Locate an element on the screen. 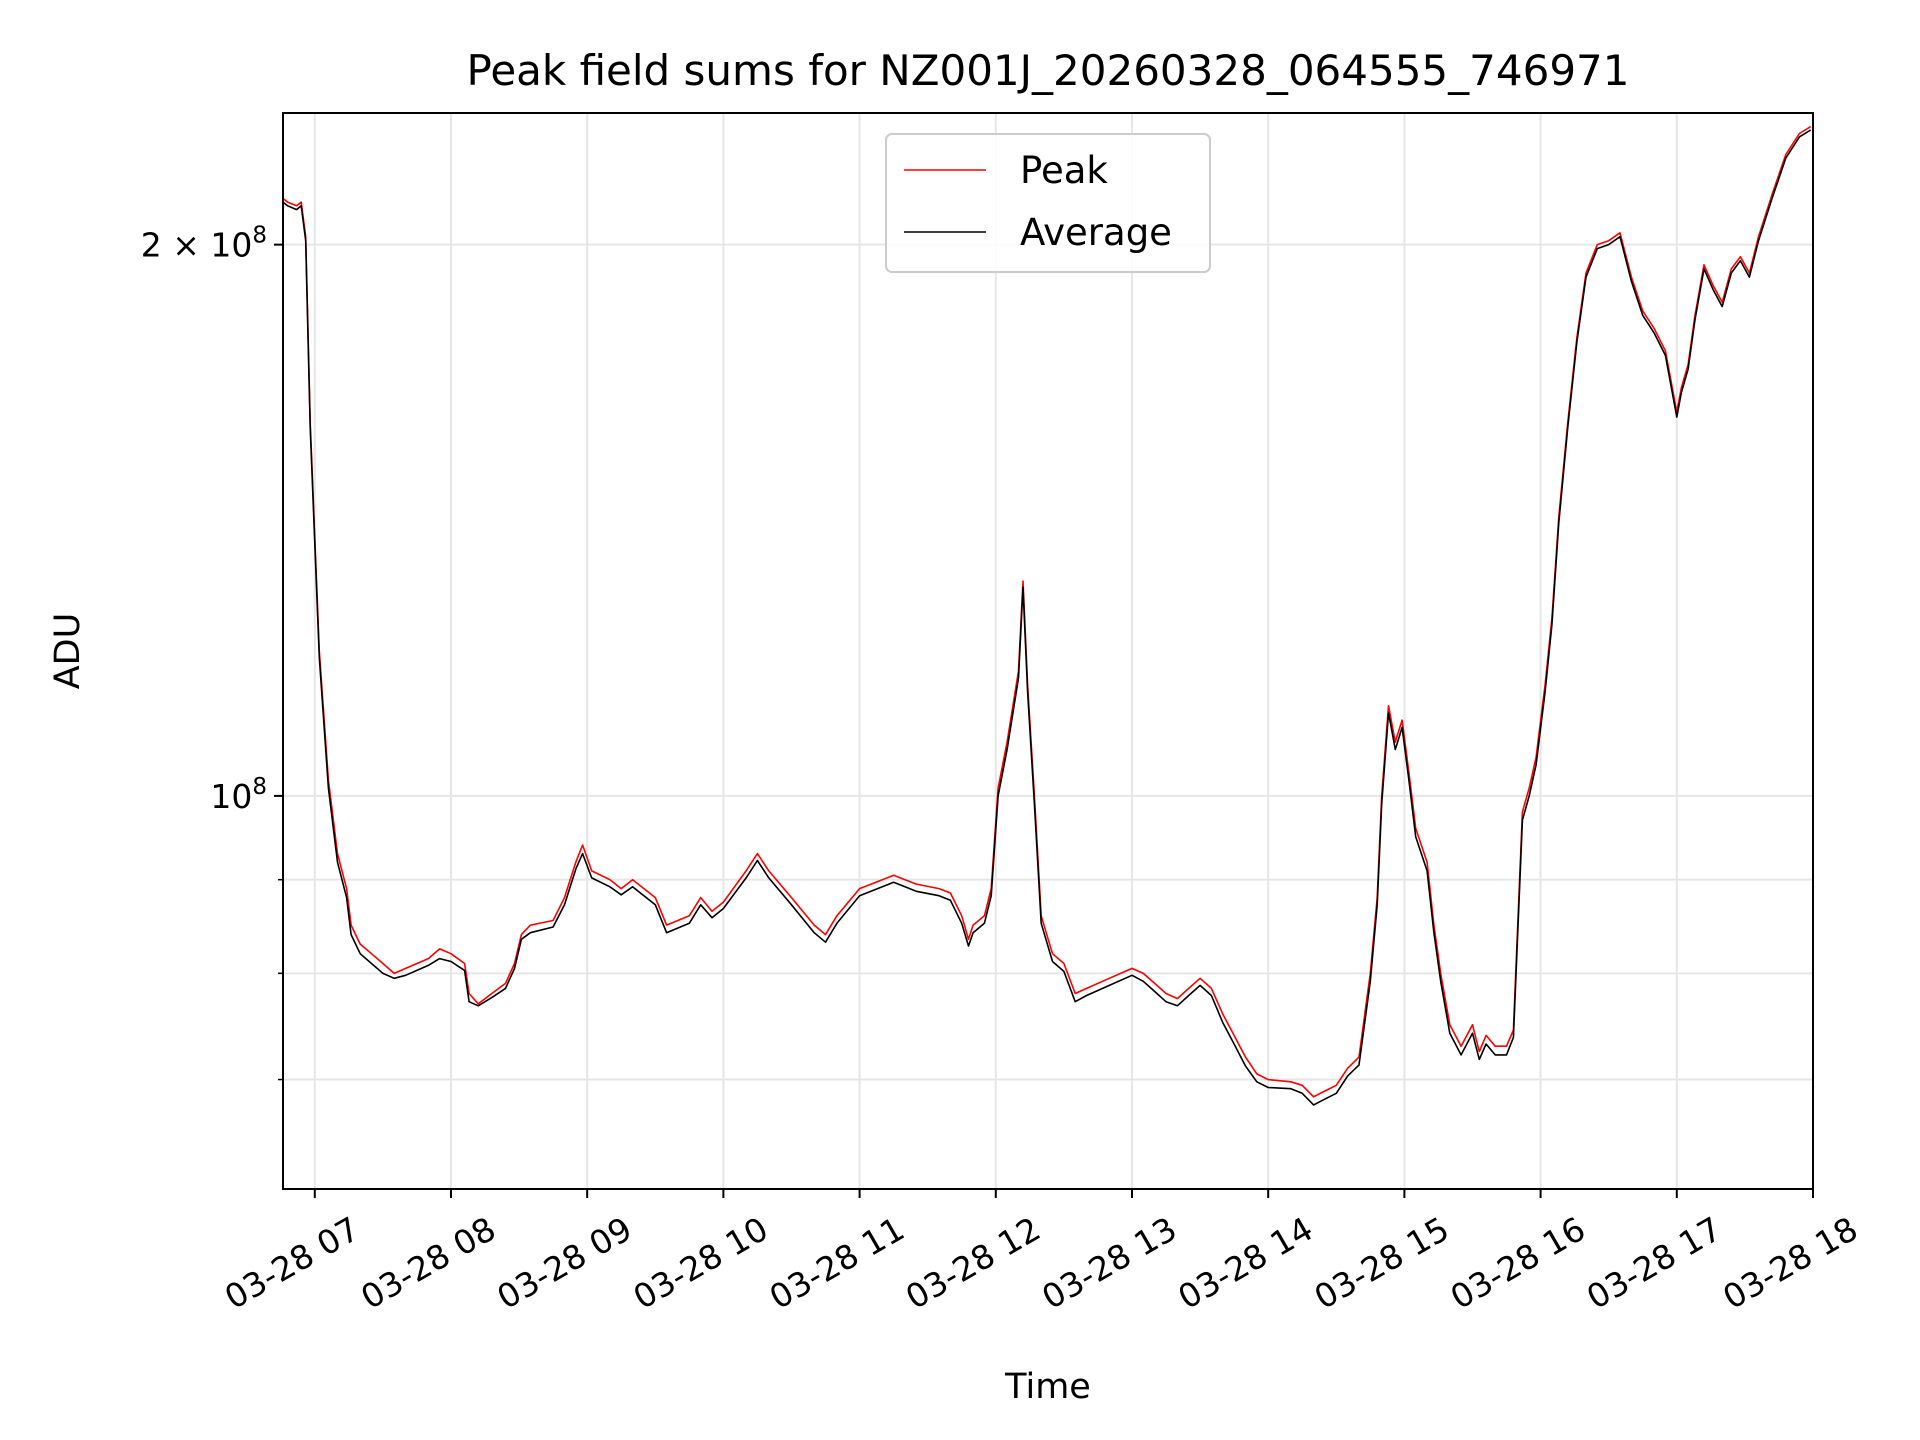  y-tick-base: 10 is located at coordinates (231, 796).